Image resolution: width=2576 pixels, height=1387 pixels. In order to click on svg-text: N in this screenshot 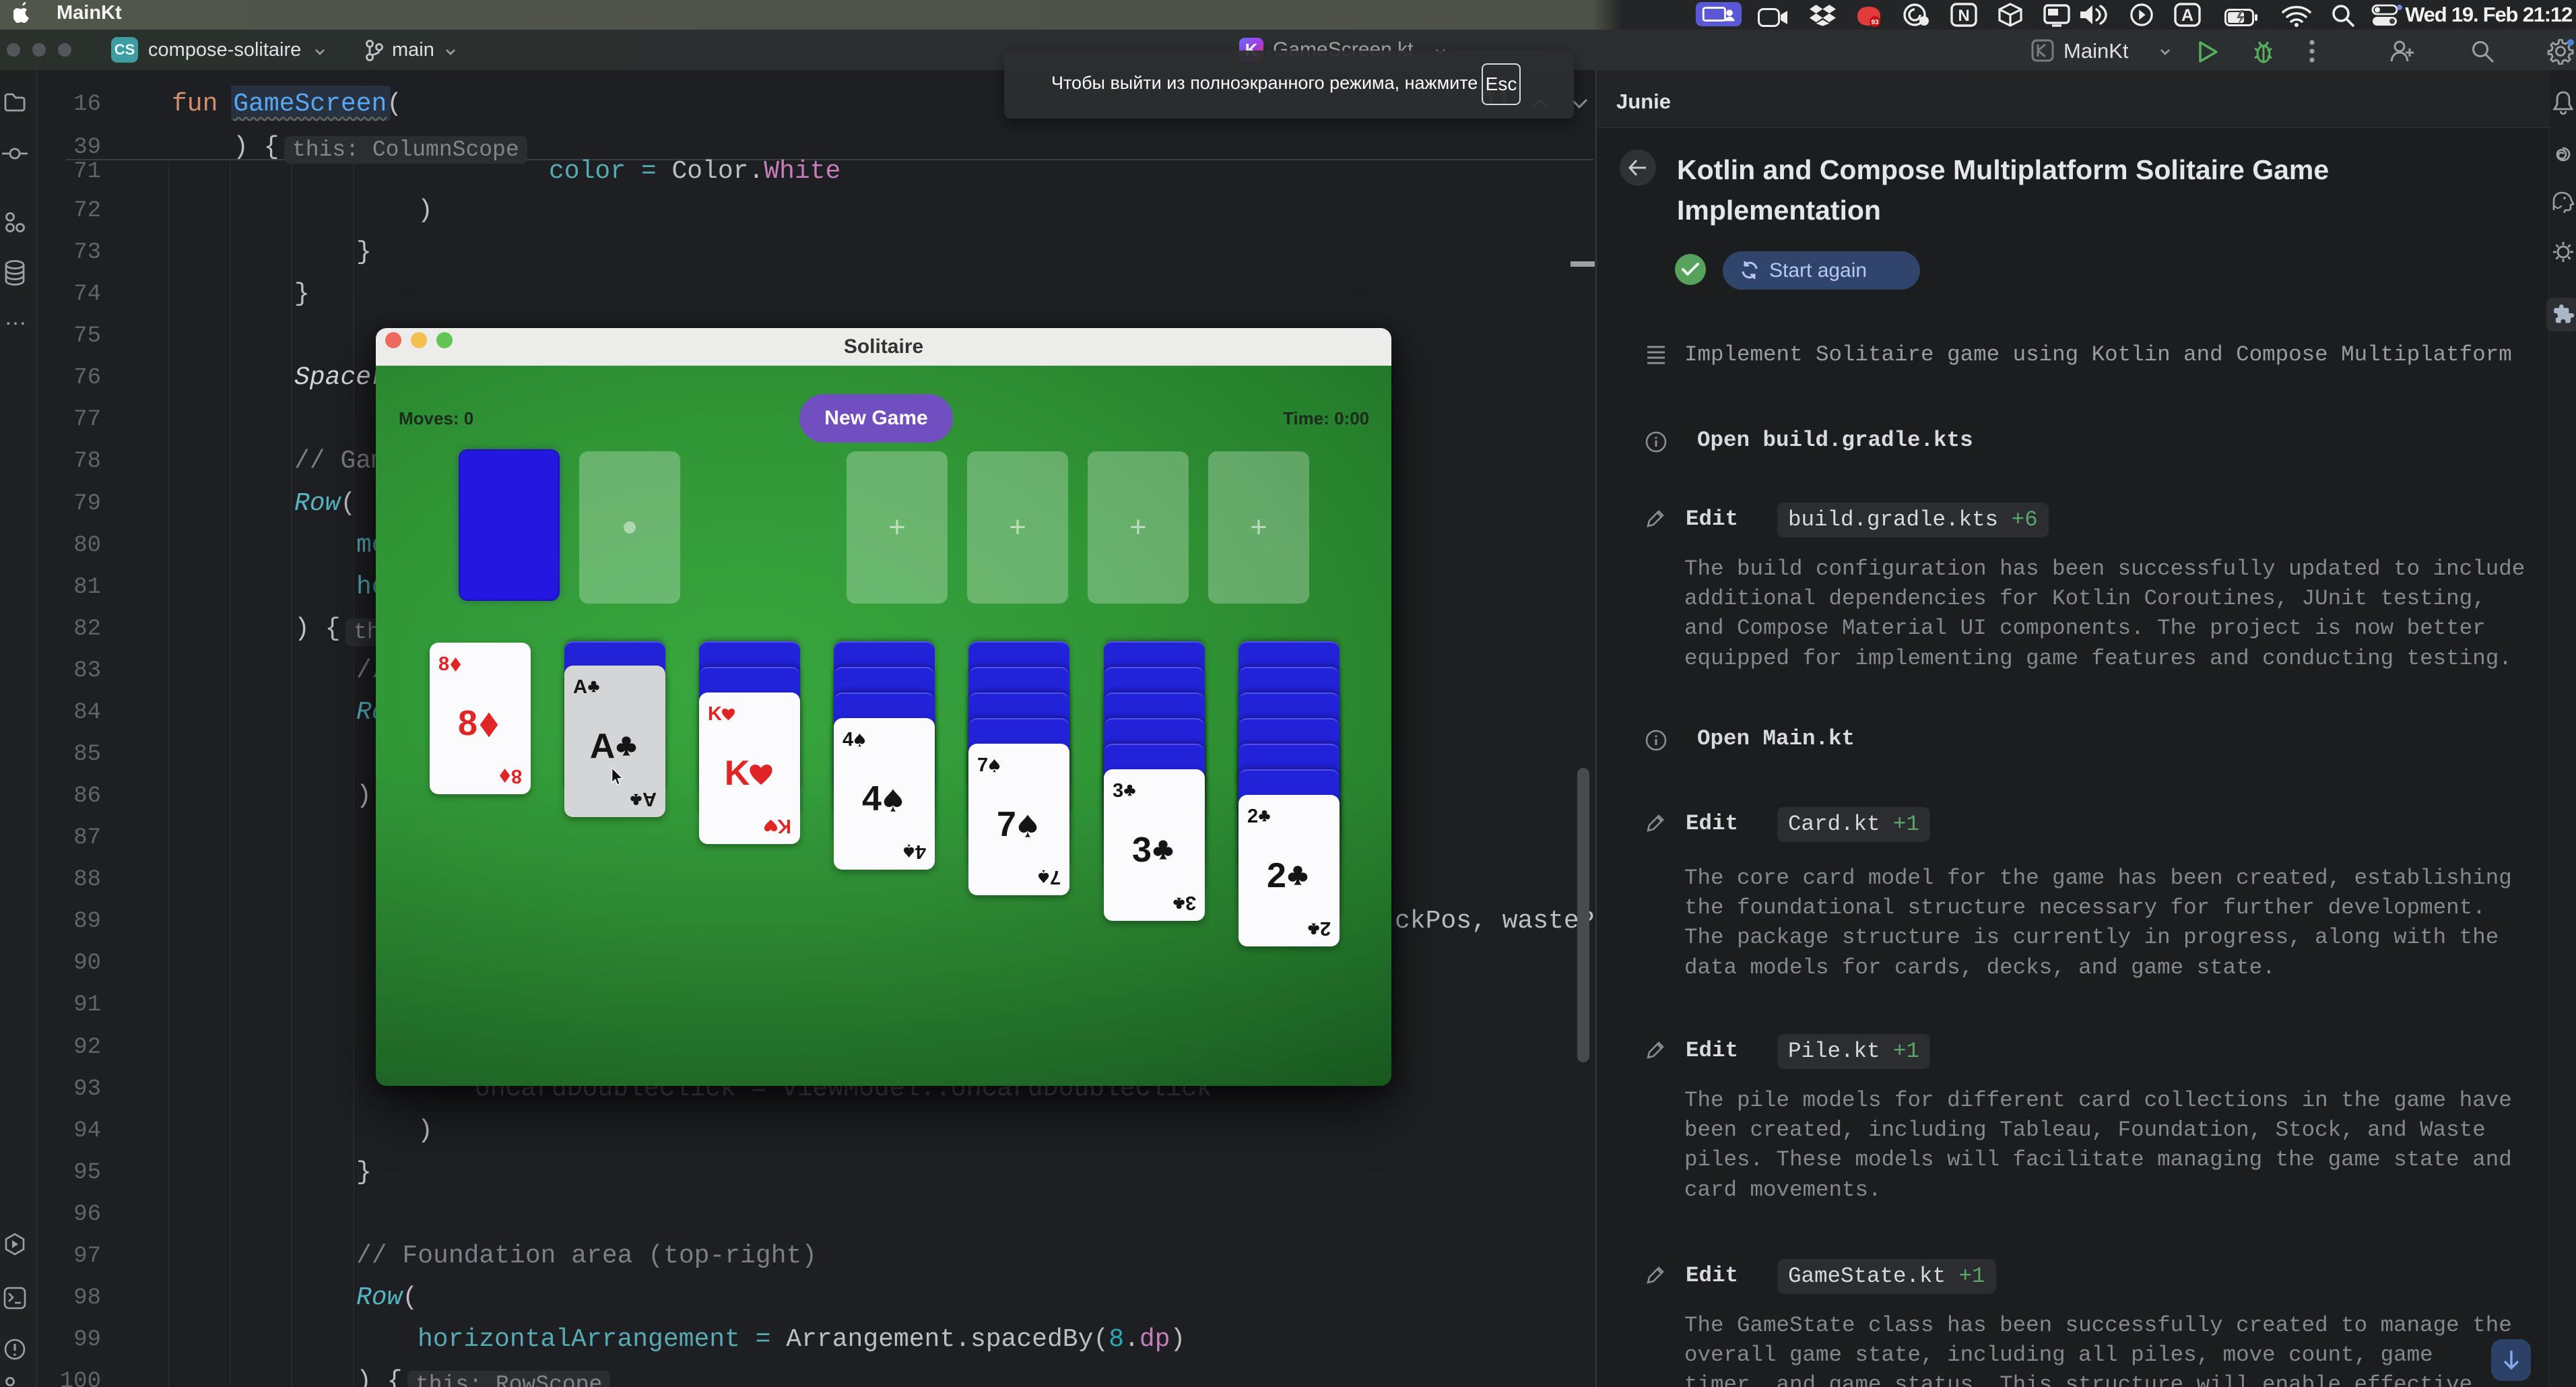, I will do `click(1963, 16)`.